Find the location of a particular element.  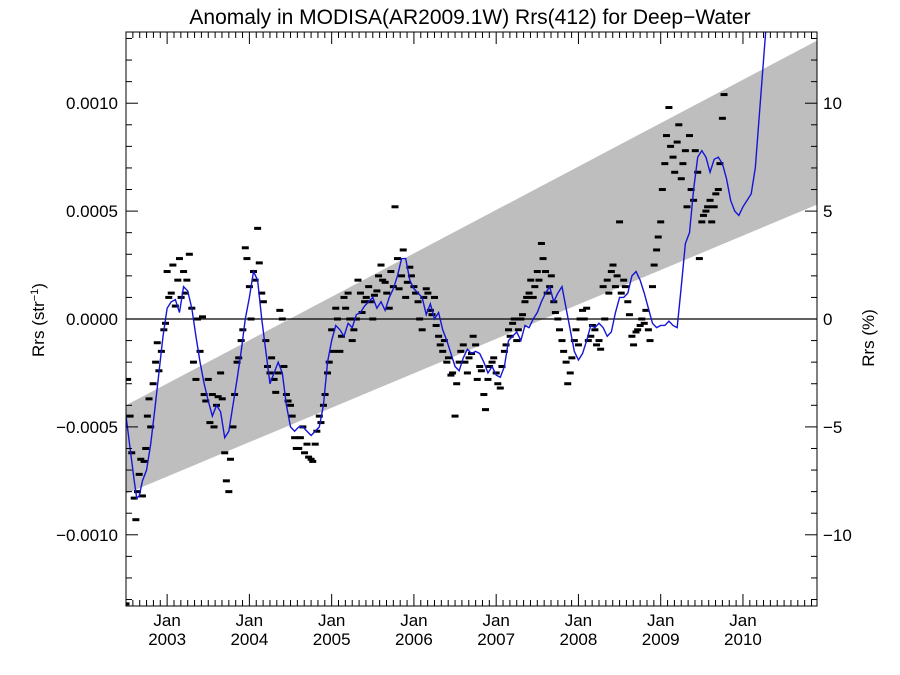

x-tick-year: 2006 is located at coordinates (414, 639).